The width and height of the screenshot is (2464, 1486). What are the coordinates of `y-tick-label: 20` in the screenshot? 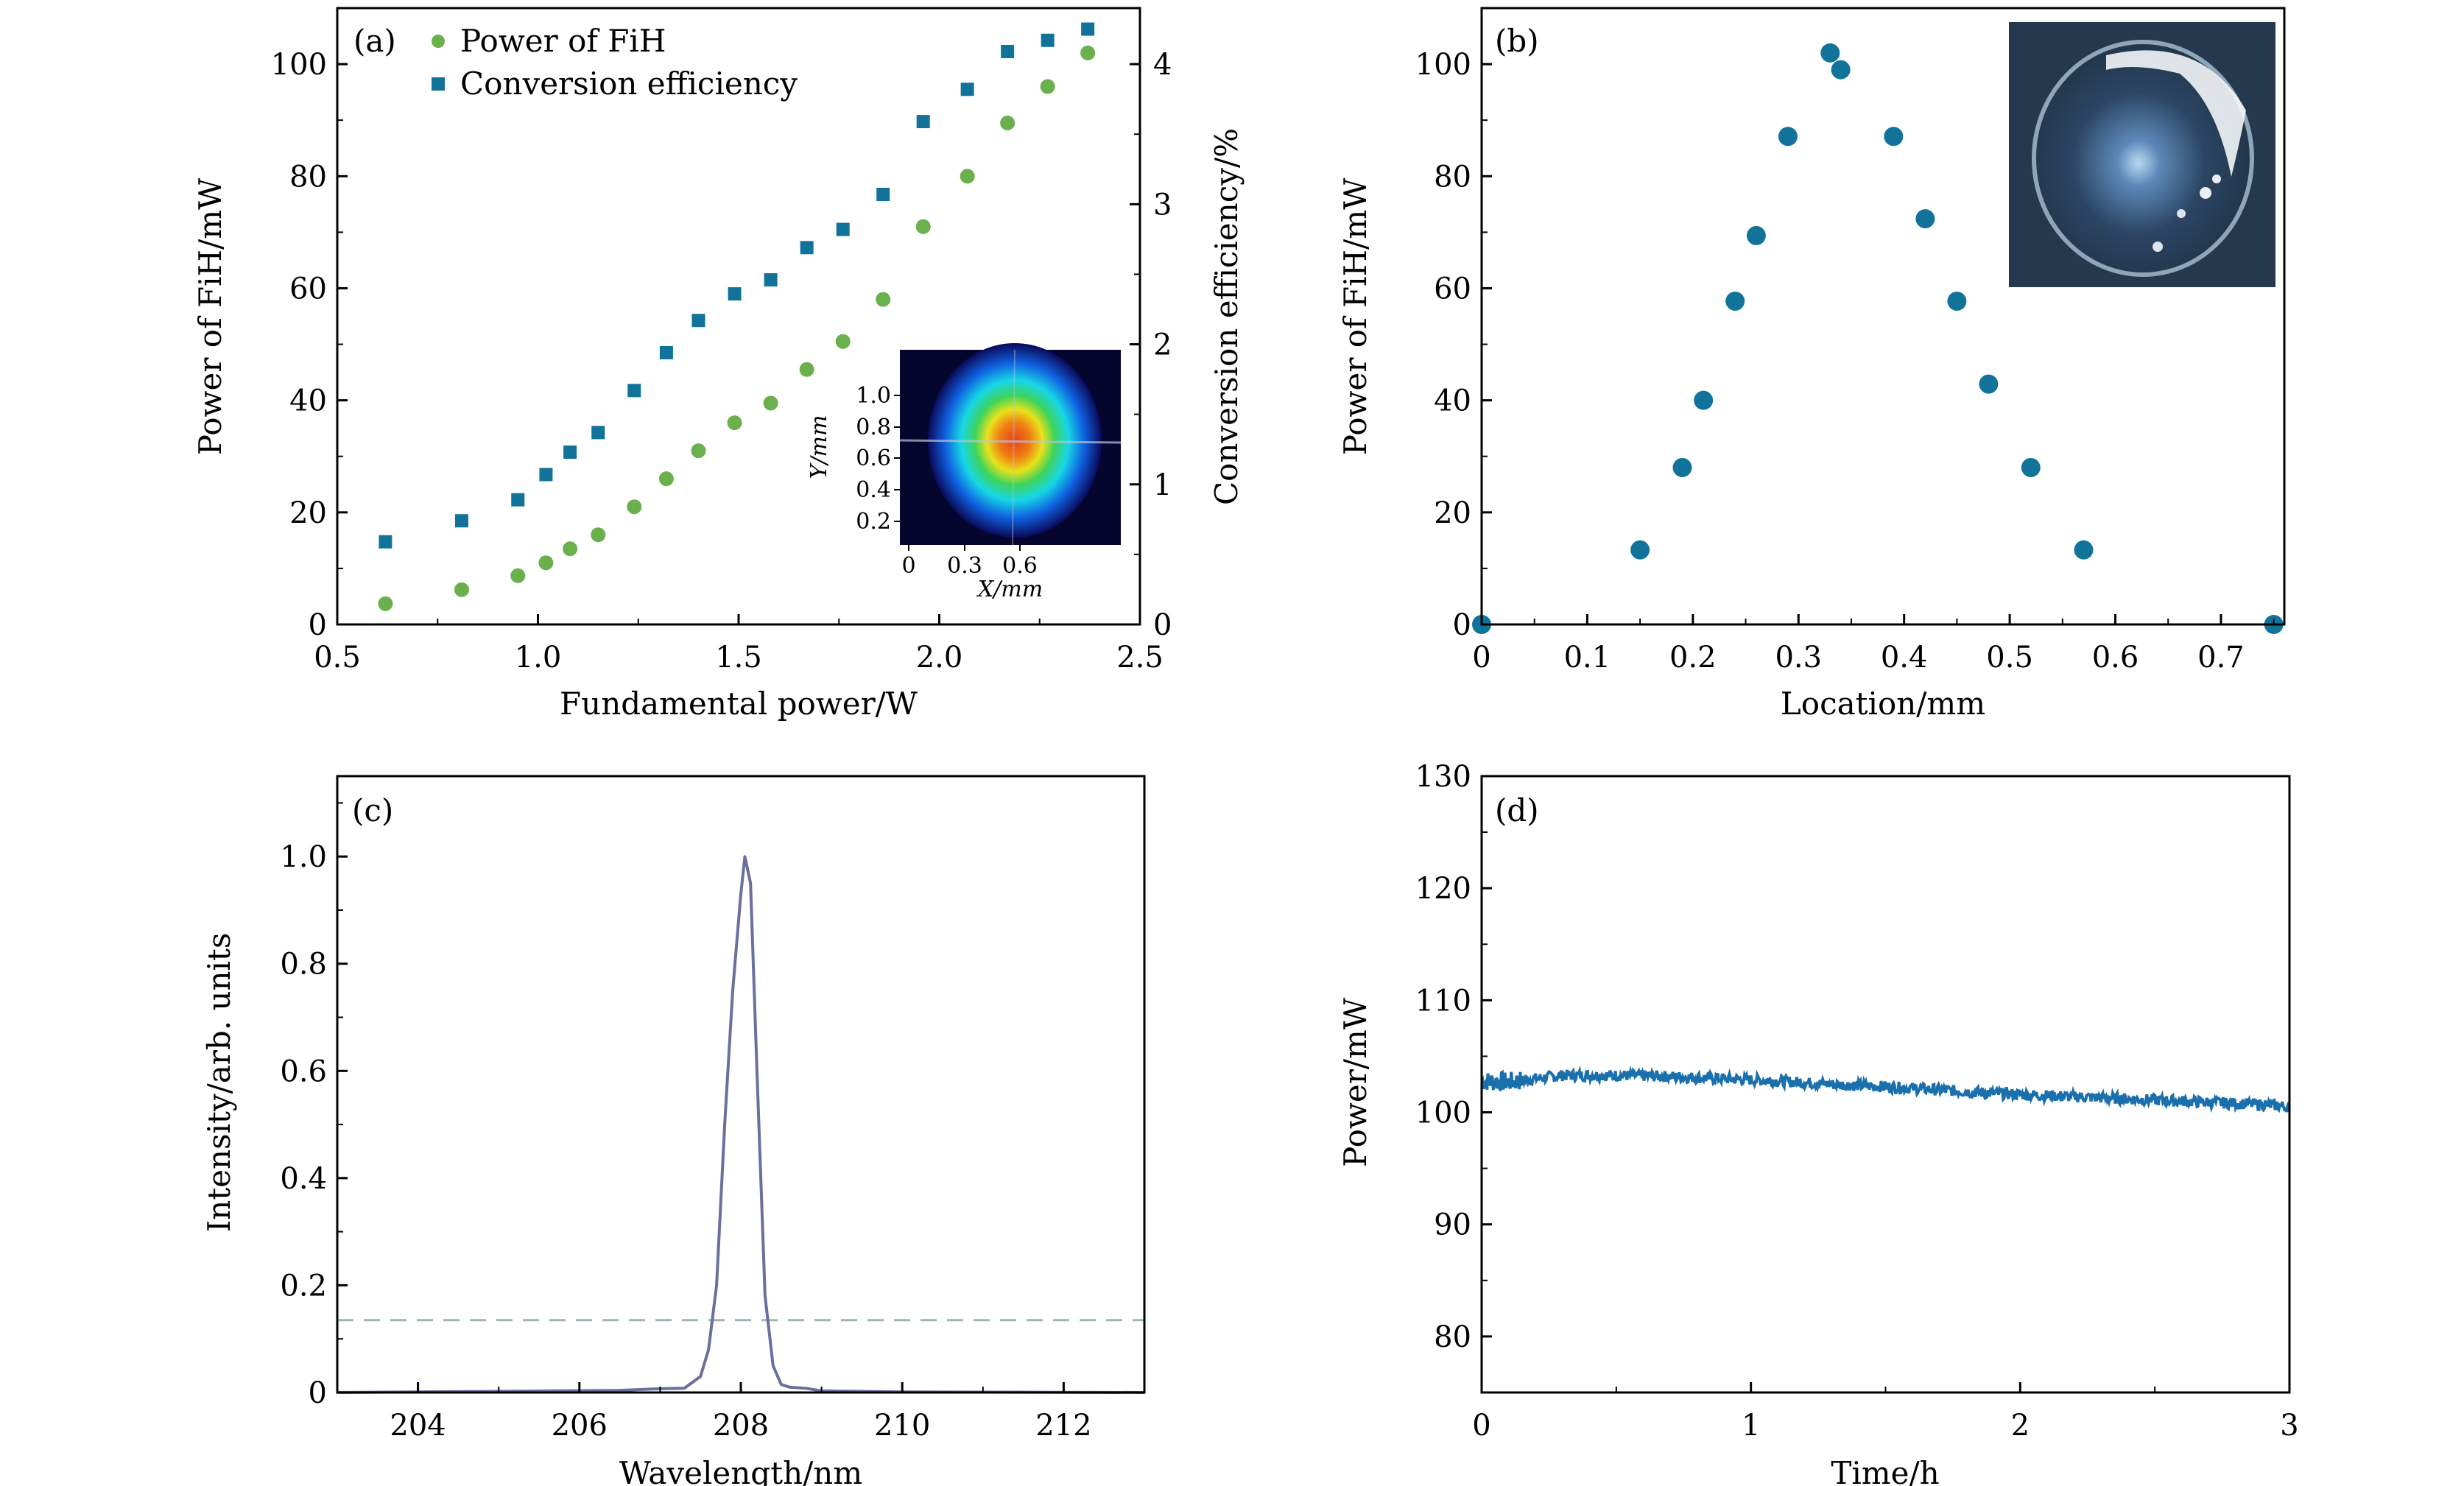 It's located at (1452, 513).